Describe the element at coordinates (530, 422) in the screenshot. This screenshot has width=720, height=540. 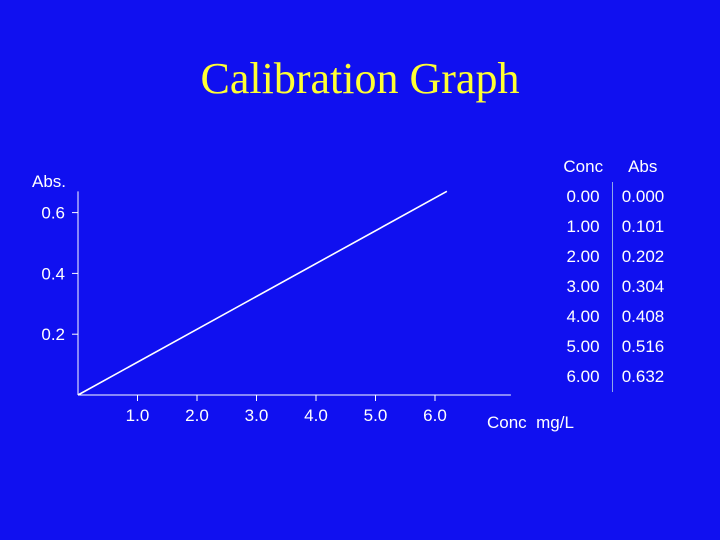
I see `x-axis-label: Conc mg/L` at that location.